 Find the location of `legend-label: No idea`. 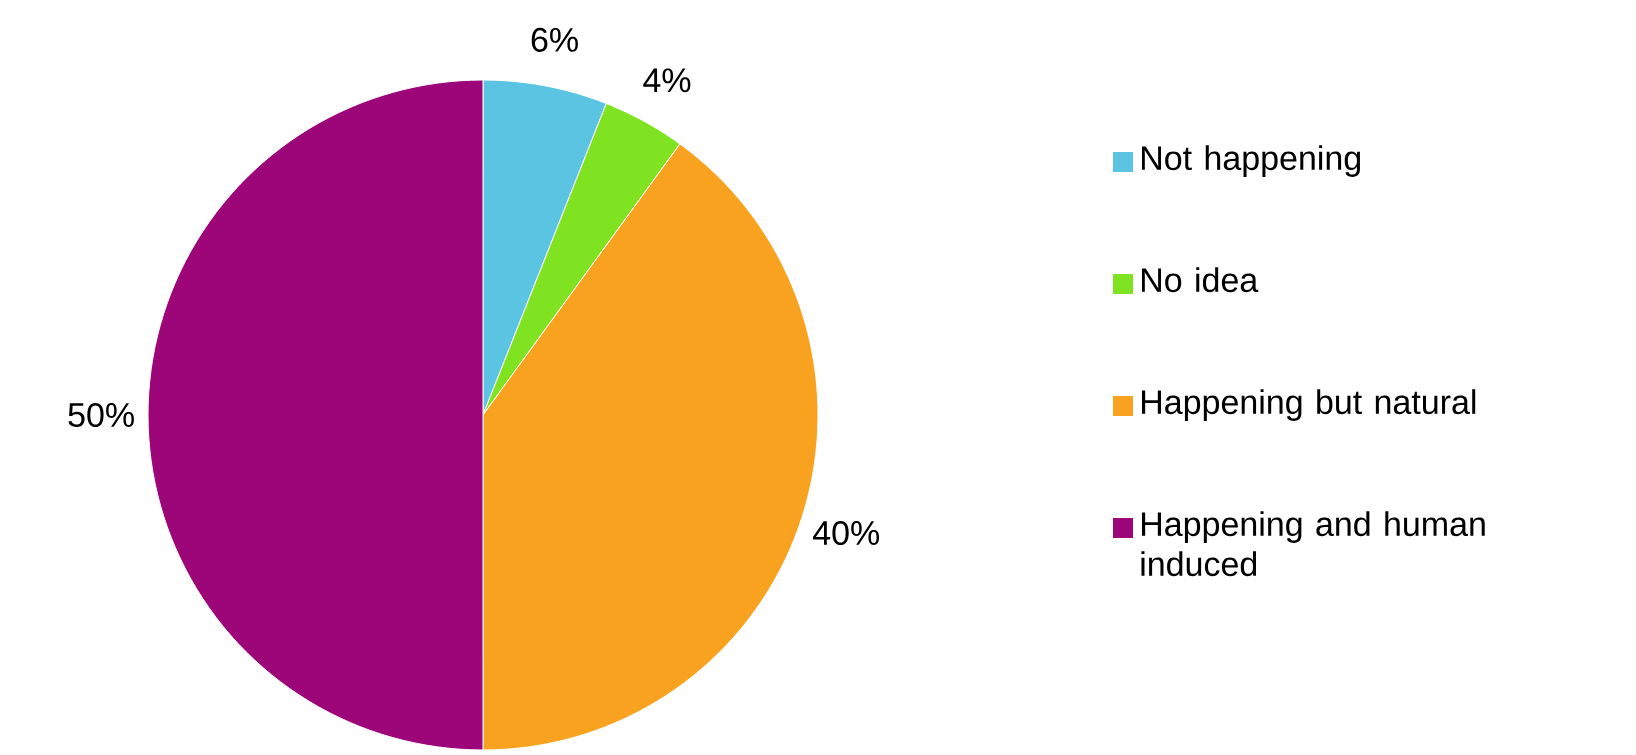

legend-label: No idea is located at coordinates (1200, 280).